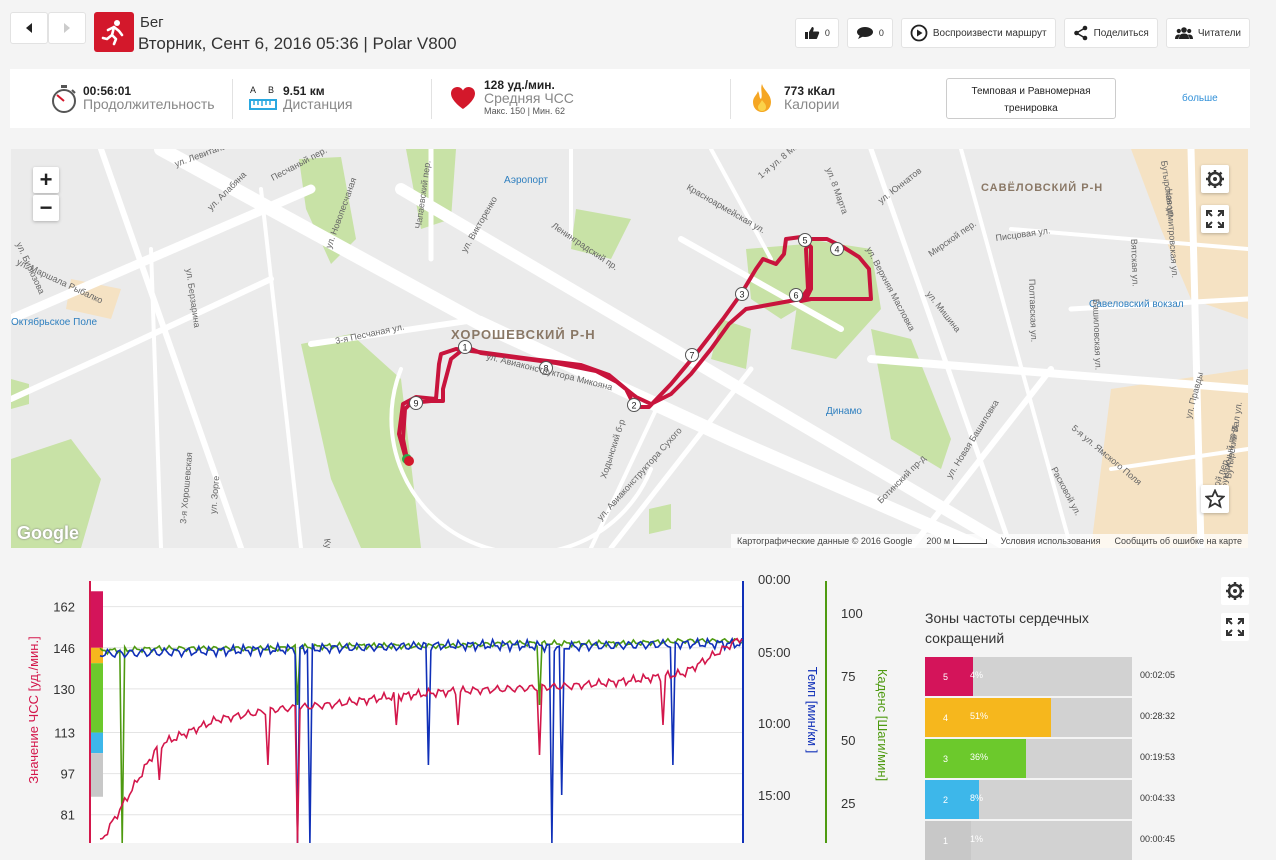 The height and width of the screenshot is (860, 1276). Describe the element at coordinates (774, 652) in the screenshot. I see `pace-tick-label: 05:00` at that location.